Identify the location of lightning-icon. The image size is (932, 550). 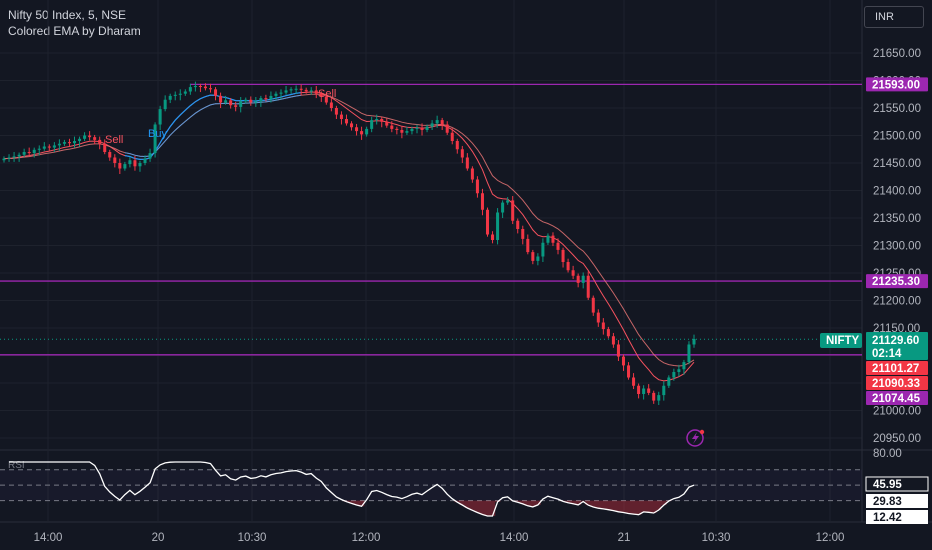
(695, 438).